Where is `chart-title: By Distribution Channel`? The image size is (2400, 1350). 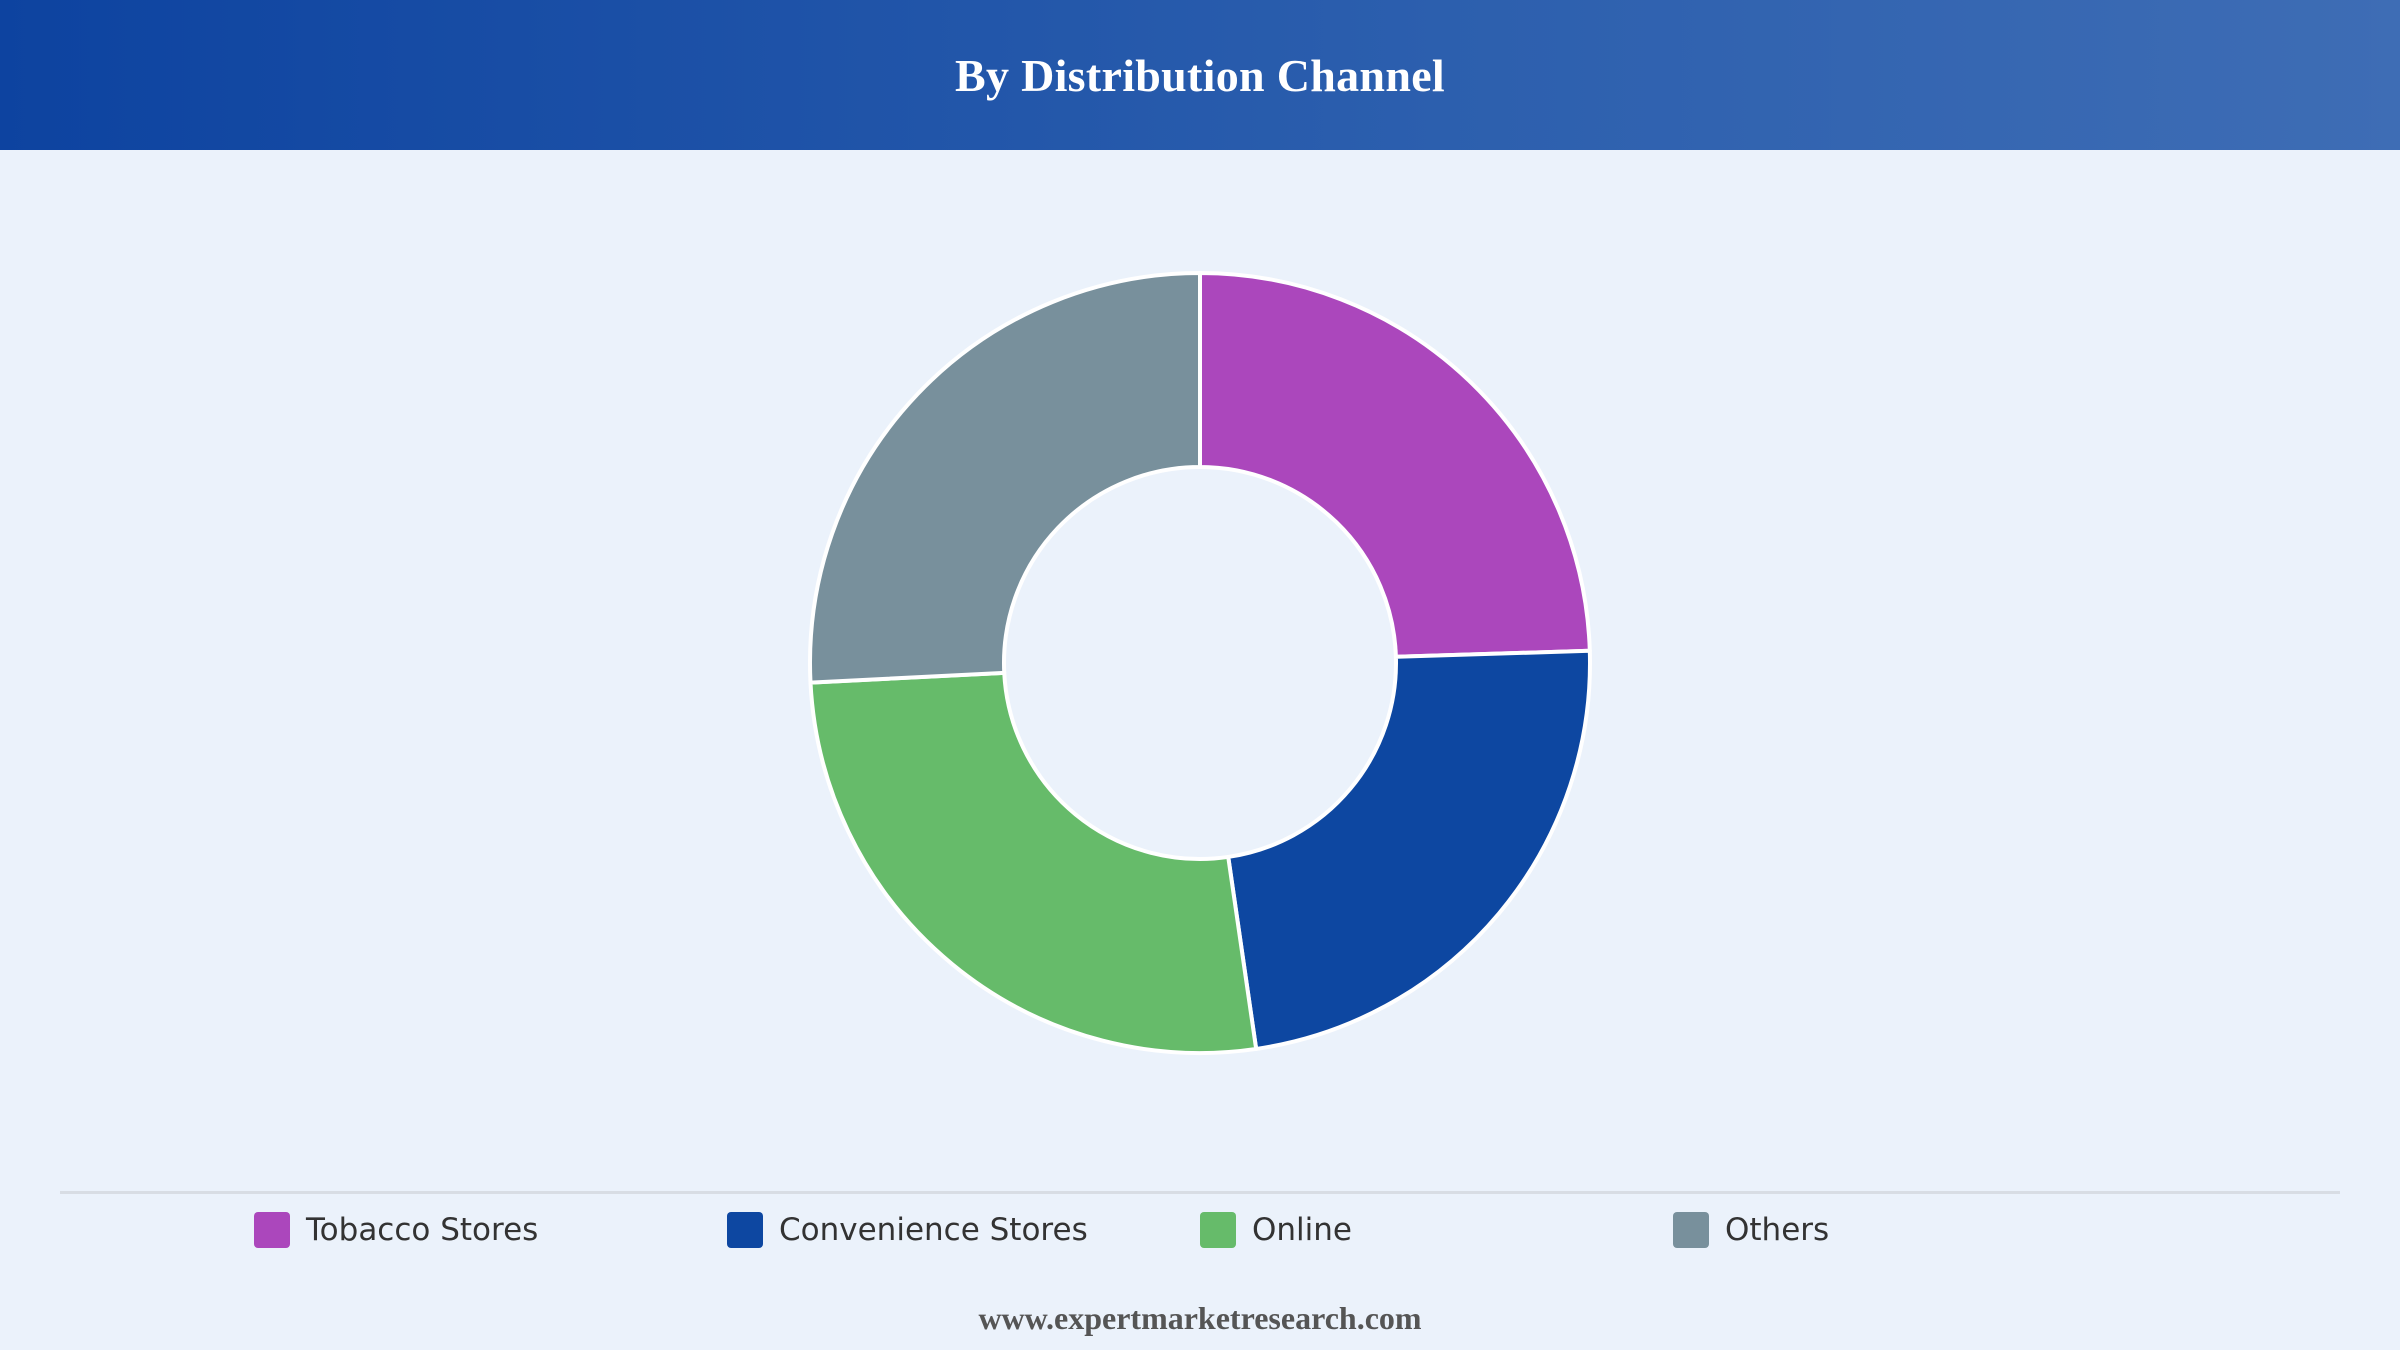 chart-title: By Distribution Channel is located at coordinates (1199, 75).